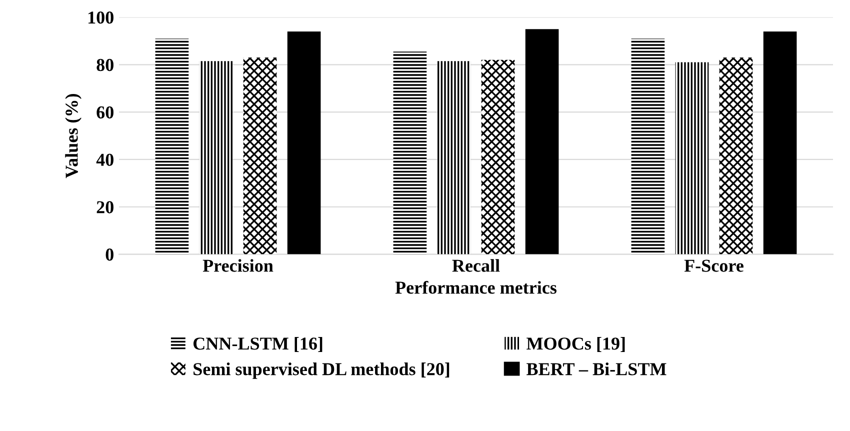 The height and width of the screenshot is (431, 850). Describe the element at coordinates (476, 287) in the screenshot. I see `x-axis-title: Performance metrics` at that location.